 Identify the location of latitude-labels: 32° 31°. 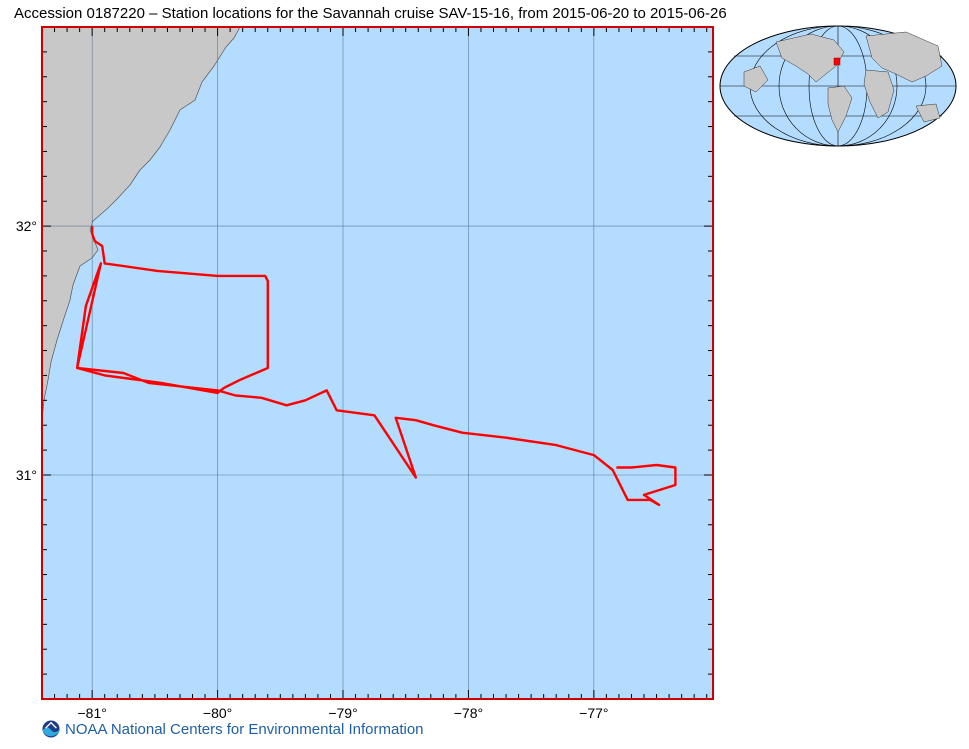
(26, 350).